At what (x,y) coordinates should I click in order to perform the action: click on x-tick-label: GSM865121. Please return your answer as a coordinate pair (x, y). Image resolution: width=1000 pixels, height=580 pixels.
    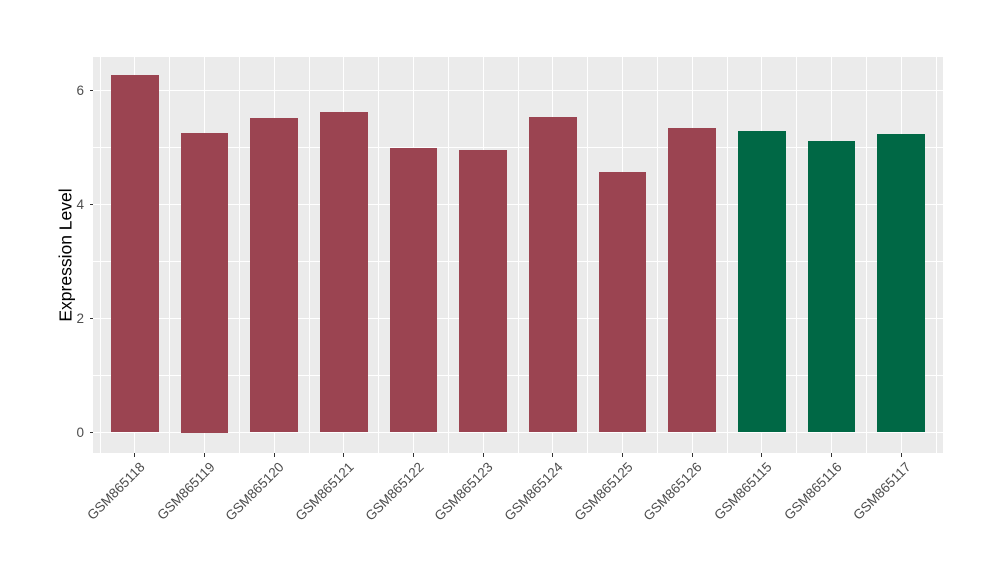
    Looking at the image, I should click on (324, 491).